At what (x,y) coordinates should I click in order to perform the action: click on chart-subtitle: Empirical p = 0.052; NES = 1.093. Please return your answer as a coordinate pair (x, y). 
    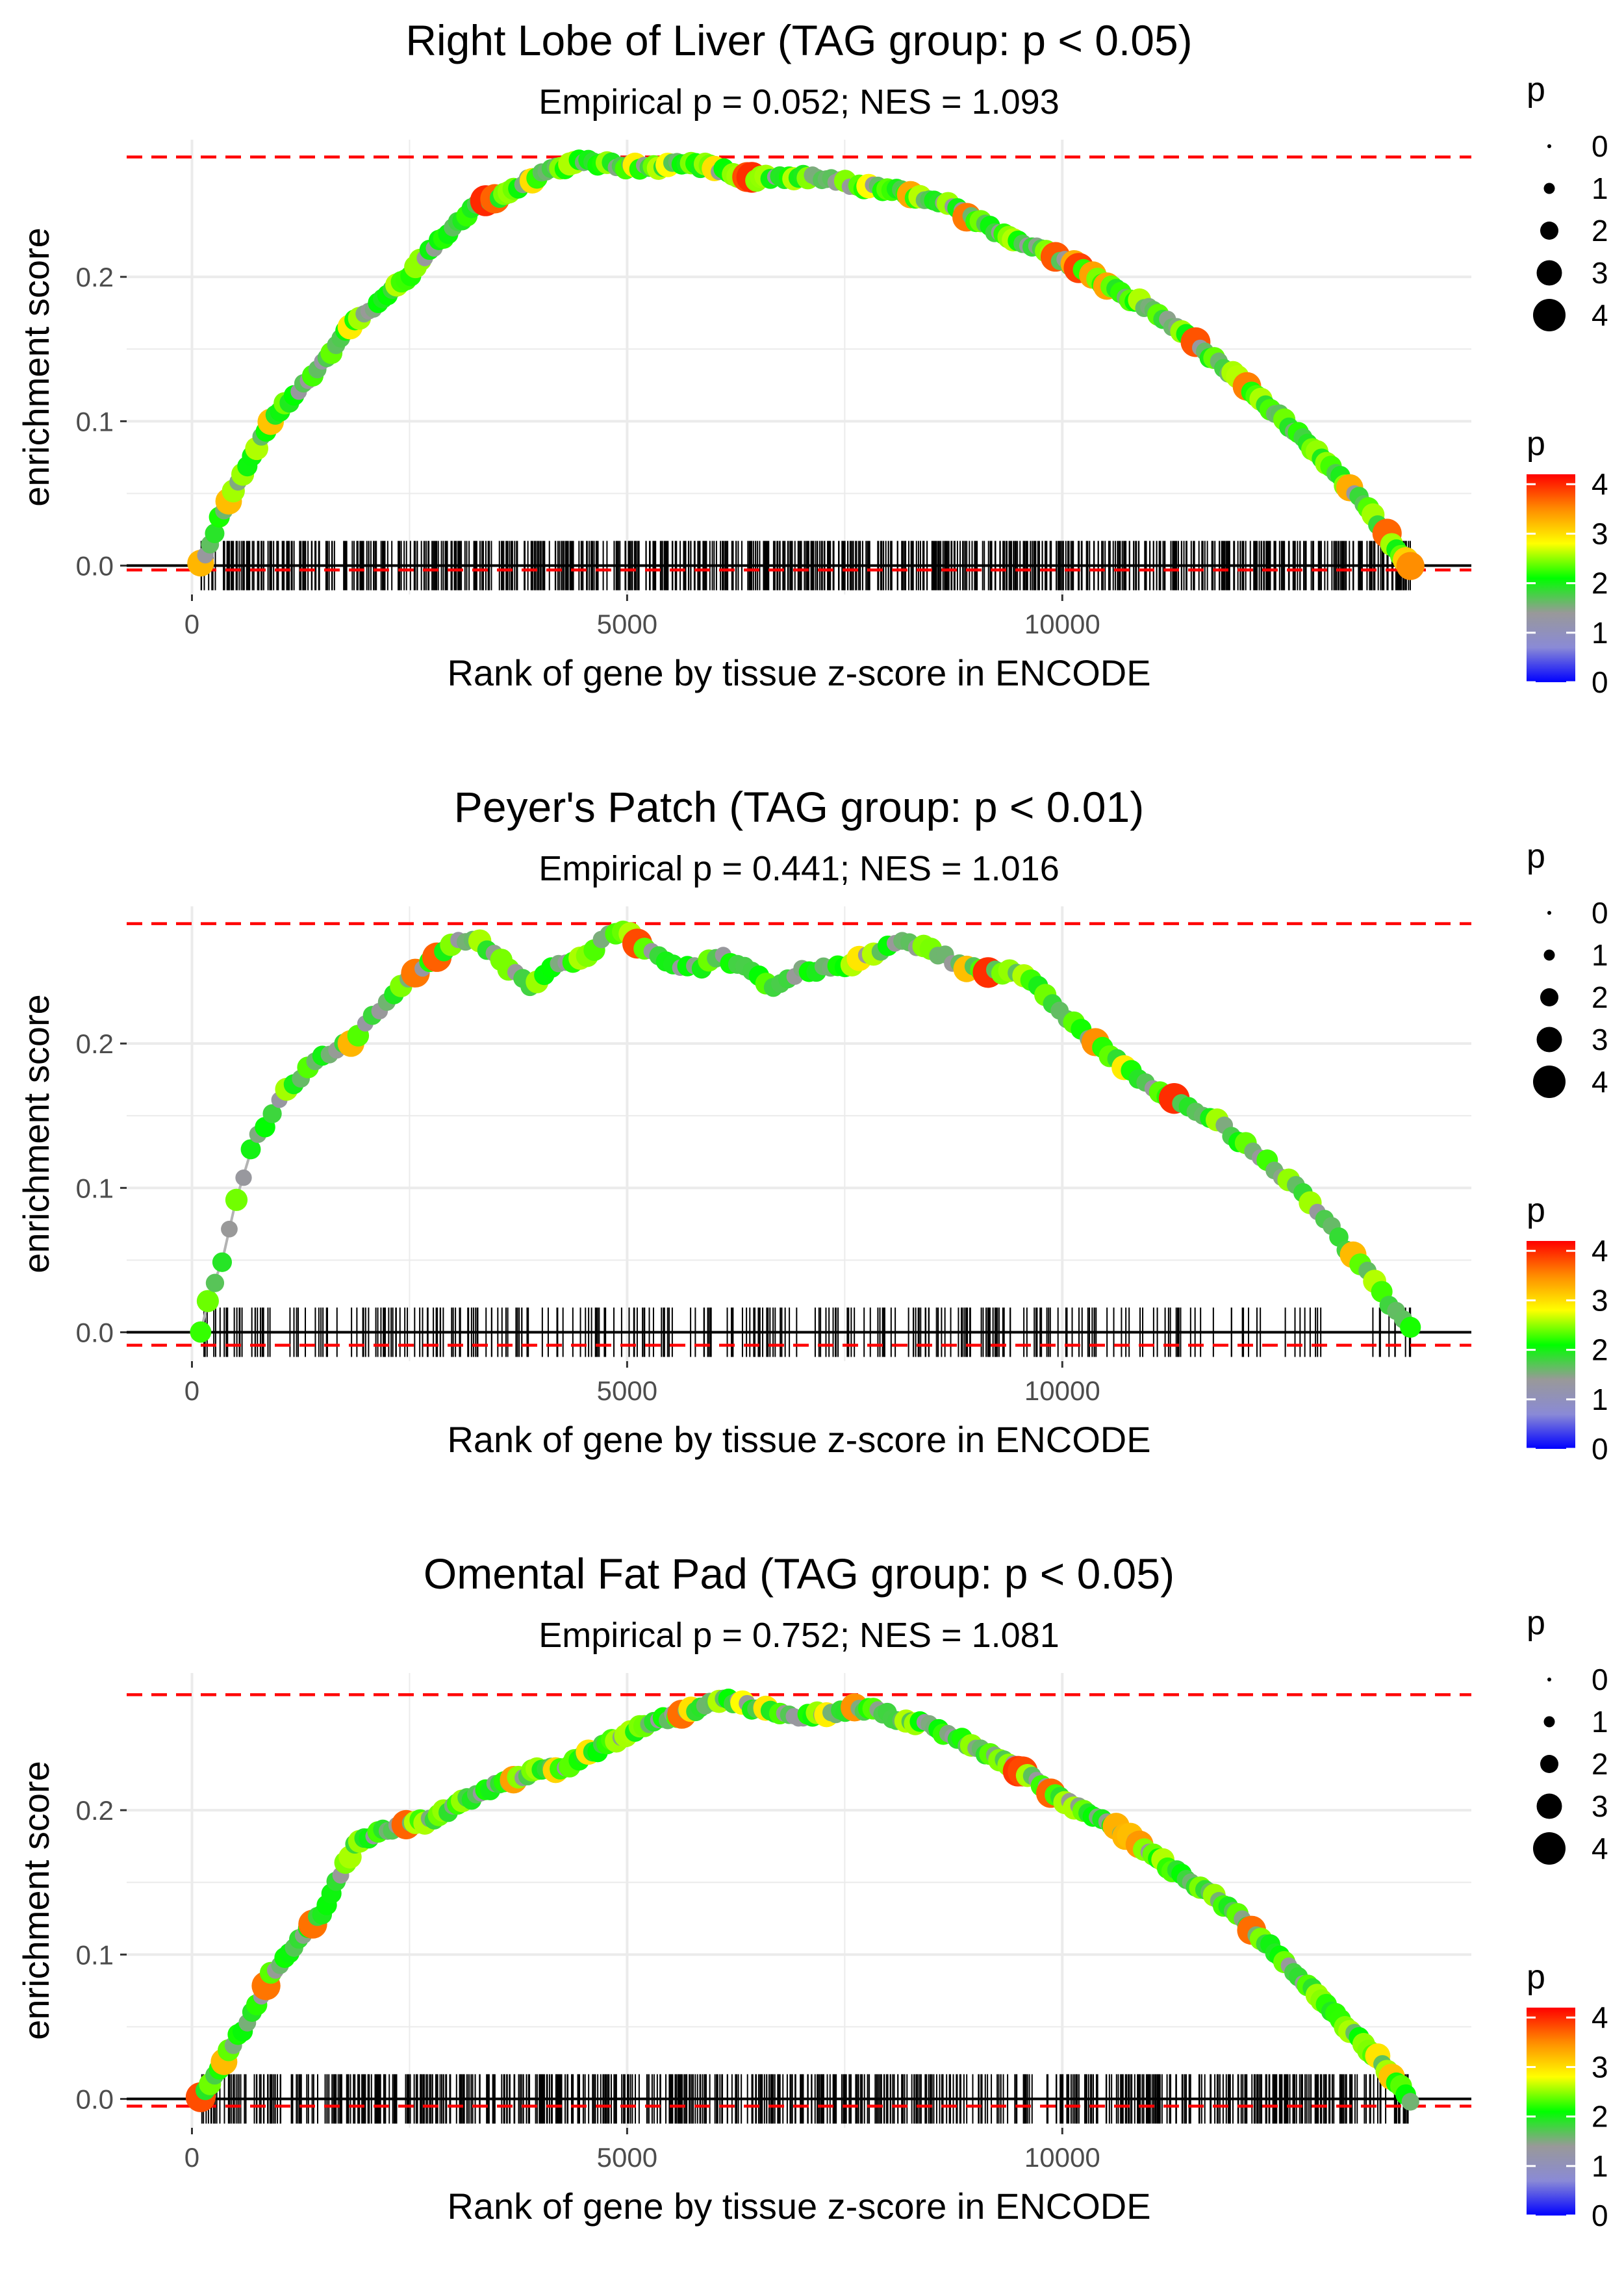
    Looking at the image, I should click on (799, 102).